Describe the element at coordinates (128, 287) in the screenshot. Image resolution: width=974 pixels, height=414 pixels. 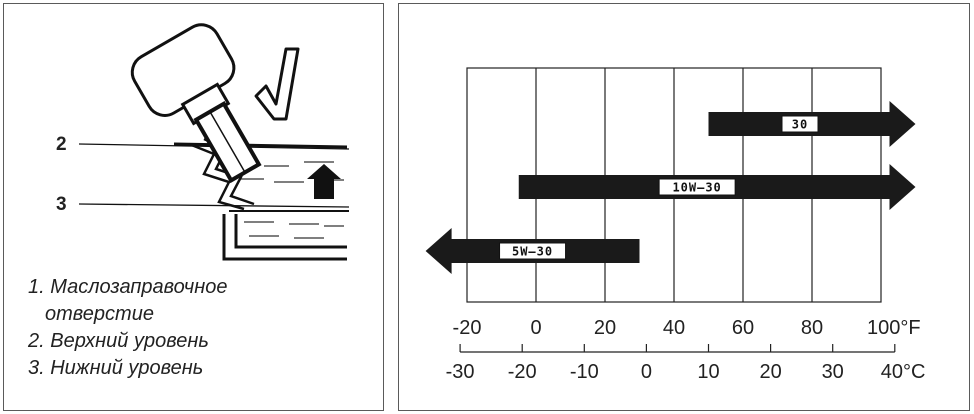
I see `legend-item-1: 1. Маслозаправочное` at that location.